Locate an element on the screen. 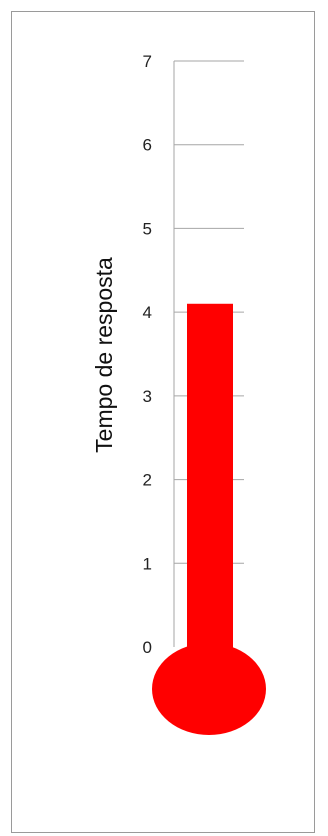 Image resolution: width=328 pixels, height=836 pixels. y-axis-label: Tempo de resposta is located at coordinates (104, 355).